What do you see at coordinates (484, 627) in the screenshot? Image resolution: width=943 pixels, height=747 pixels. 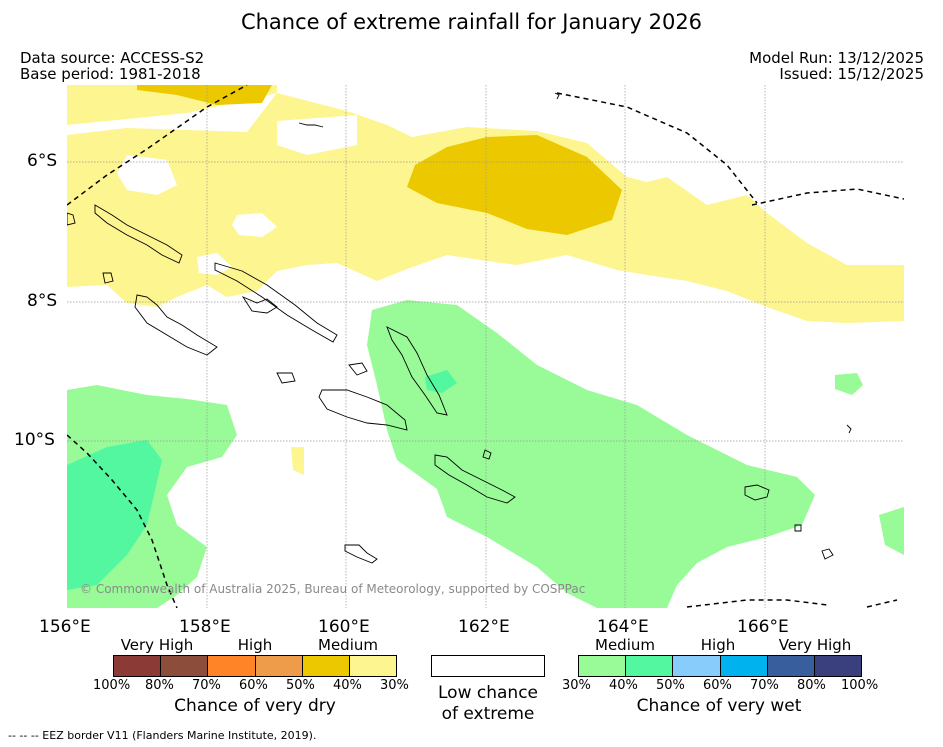 I see `lon-label-162e: 162°E` at bounding box center [484, 627].